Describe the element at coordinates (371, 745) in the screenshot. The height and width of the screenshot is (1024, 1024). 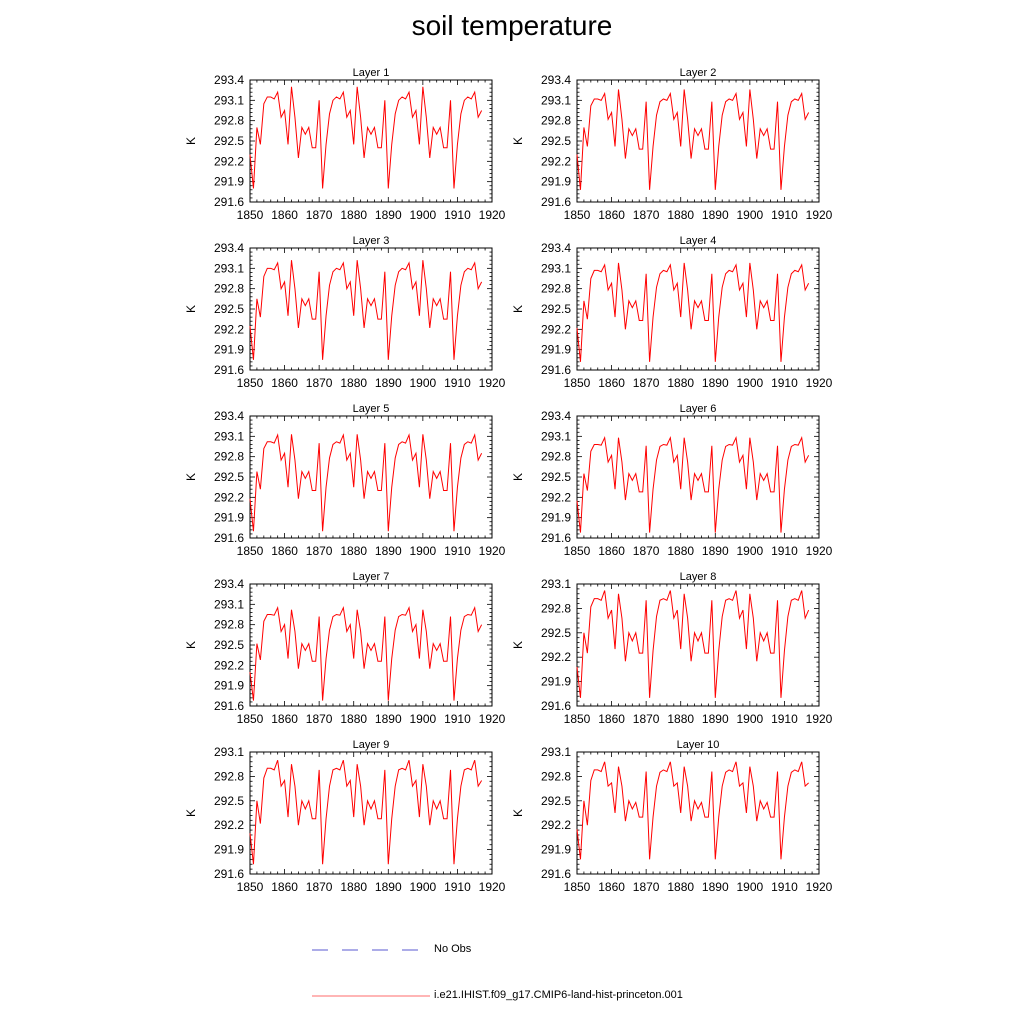
I see `panel-title: Layer 9` at that location.